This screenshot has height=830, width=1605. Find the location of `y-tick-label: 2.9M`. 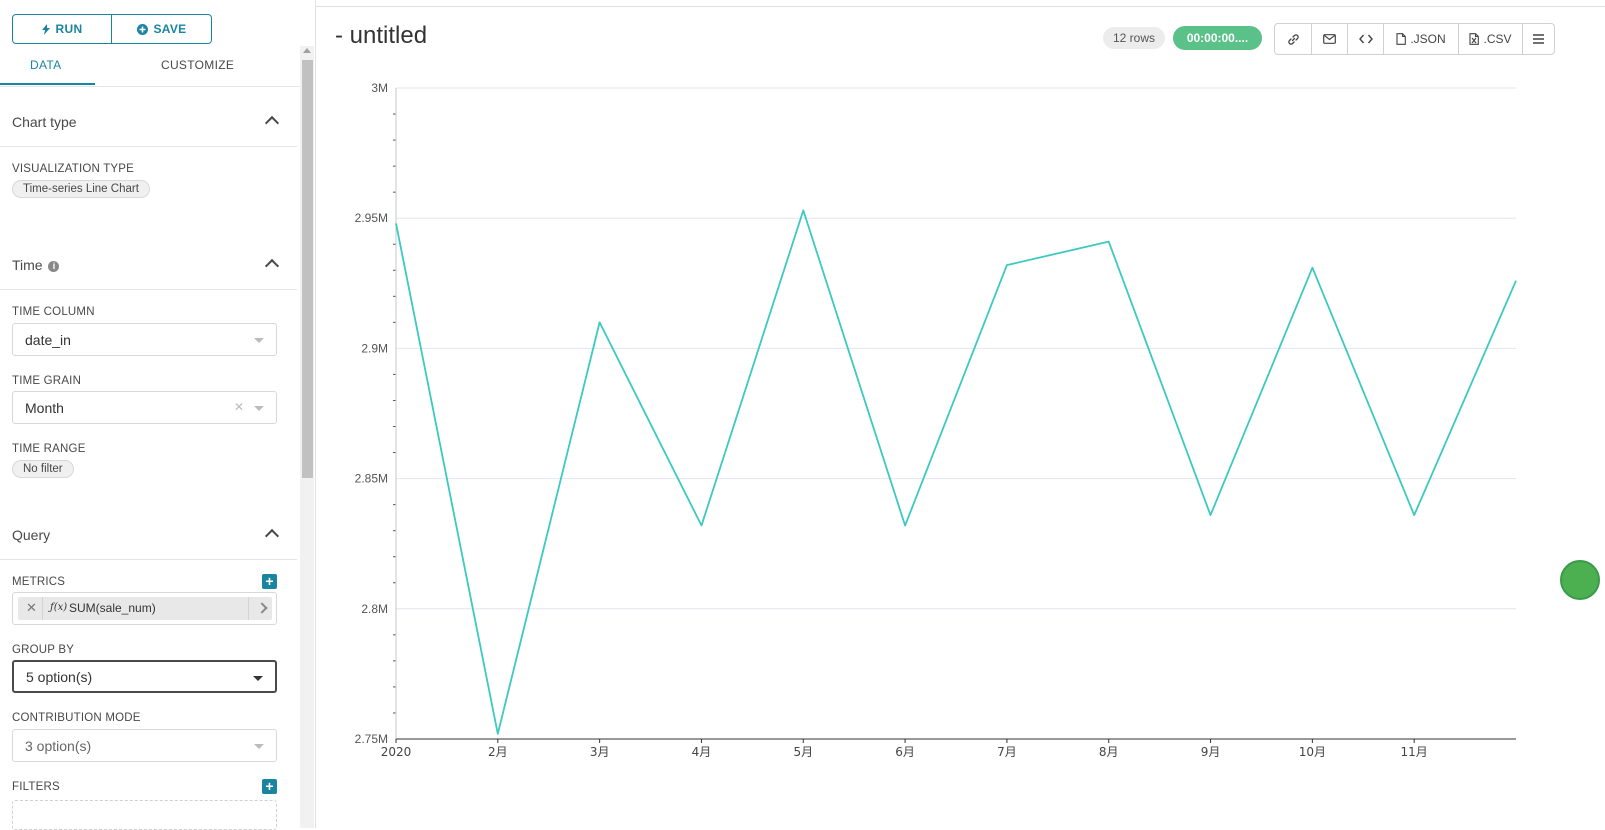

y-tick-label: 2.9M is located at coordinates (374, 348).